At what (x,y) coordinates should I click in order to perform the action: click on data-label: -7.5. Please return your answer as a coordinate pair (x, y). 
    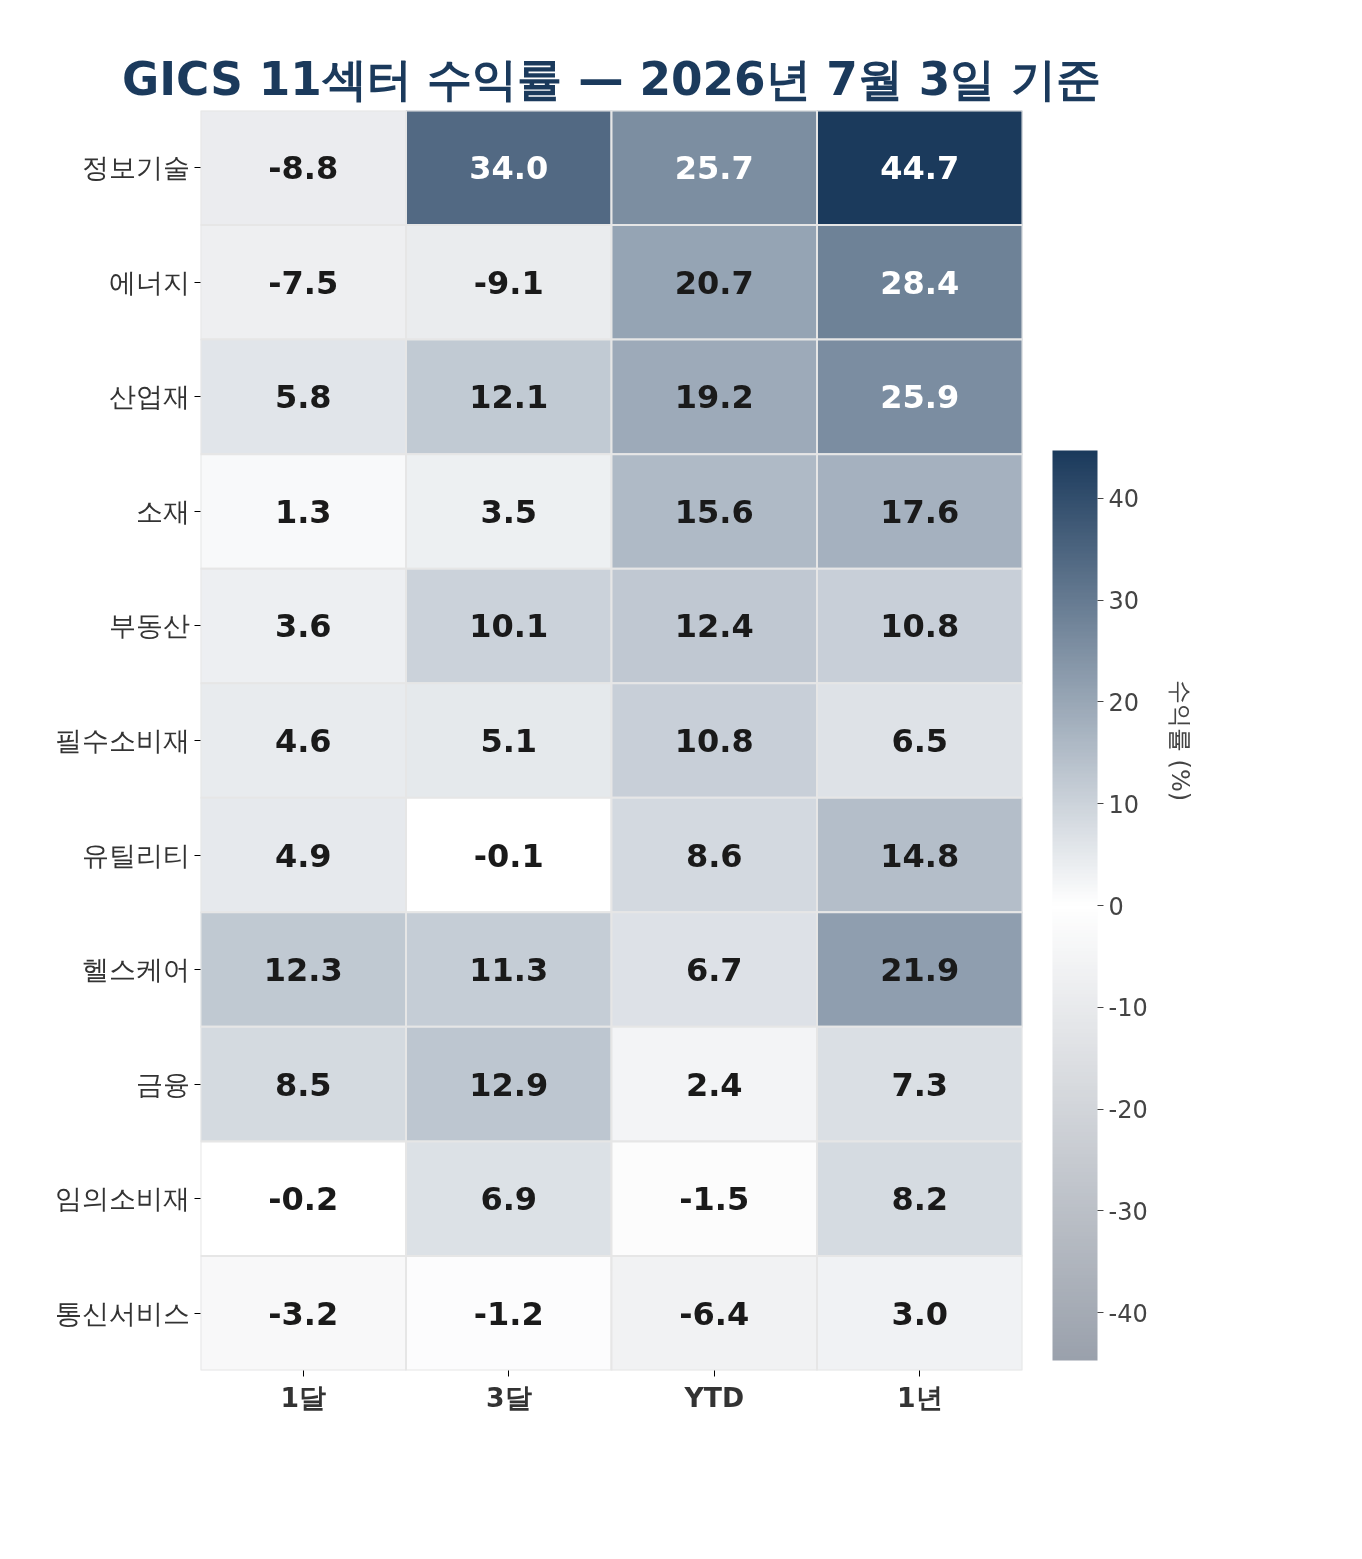
    Looking at the image, I should click on (303, 282).